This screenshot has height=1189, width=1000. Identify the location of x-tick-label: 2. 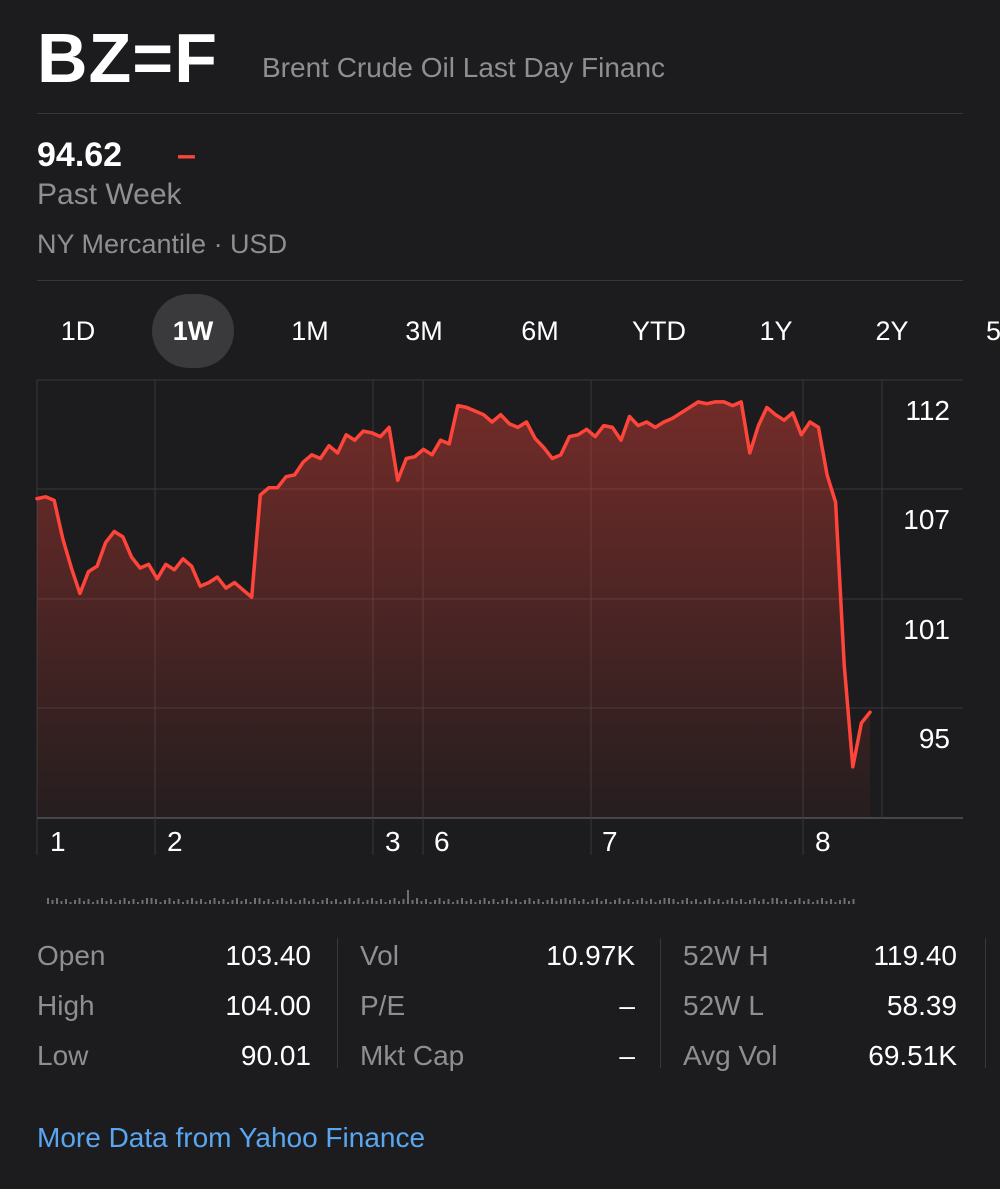
(175, 841).